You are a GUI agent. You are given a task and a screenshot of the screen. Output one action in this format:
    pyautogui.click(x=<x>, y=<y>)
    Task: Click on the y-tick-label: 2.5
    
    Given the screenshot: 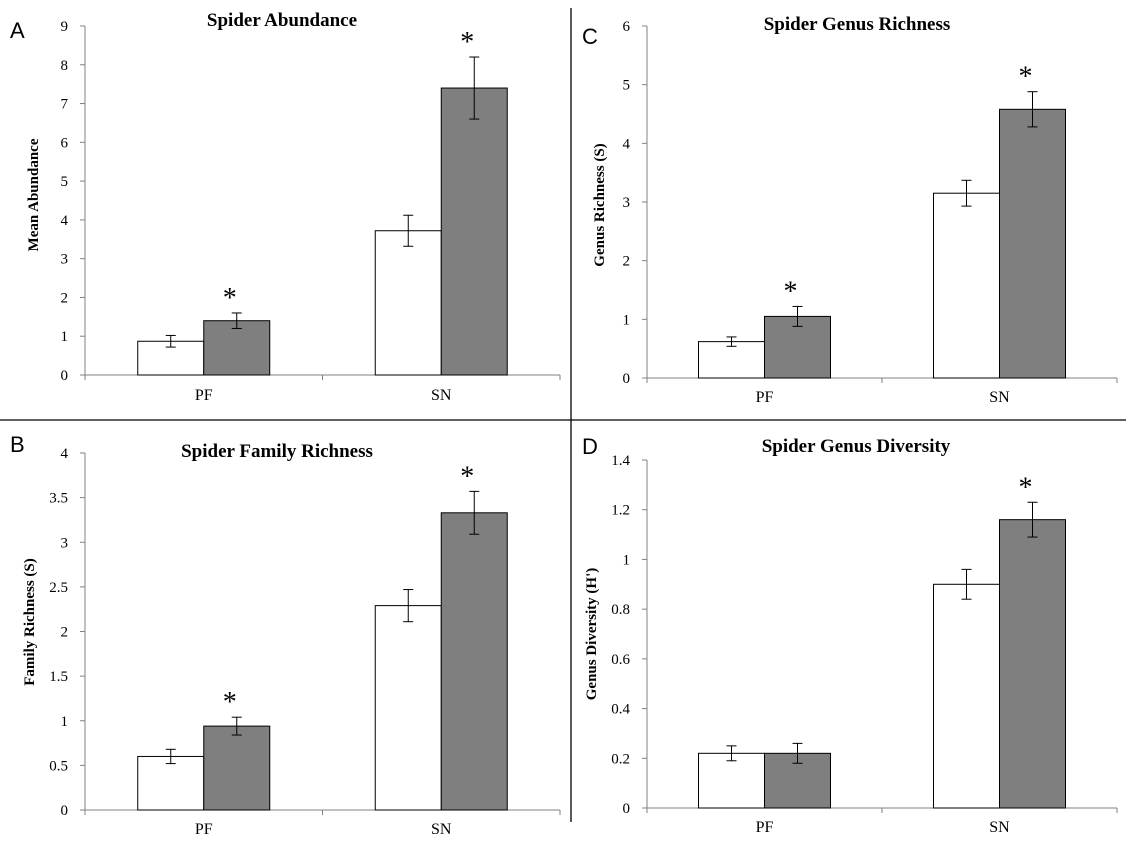 What is the action you would take?
    pyautogui.click(x=58, y=588)
    